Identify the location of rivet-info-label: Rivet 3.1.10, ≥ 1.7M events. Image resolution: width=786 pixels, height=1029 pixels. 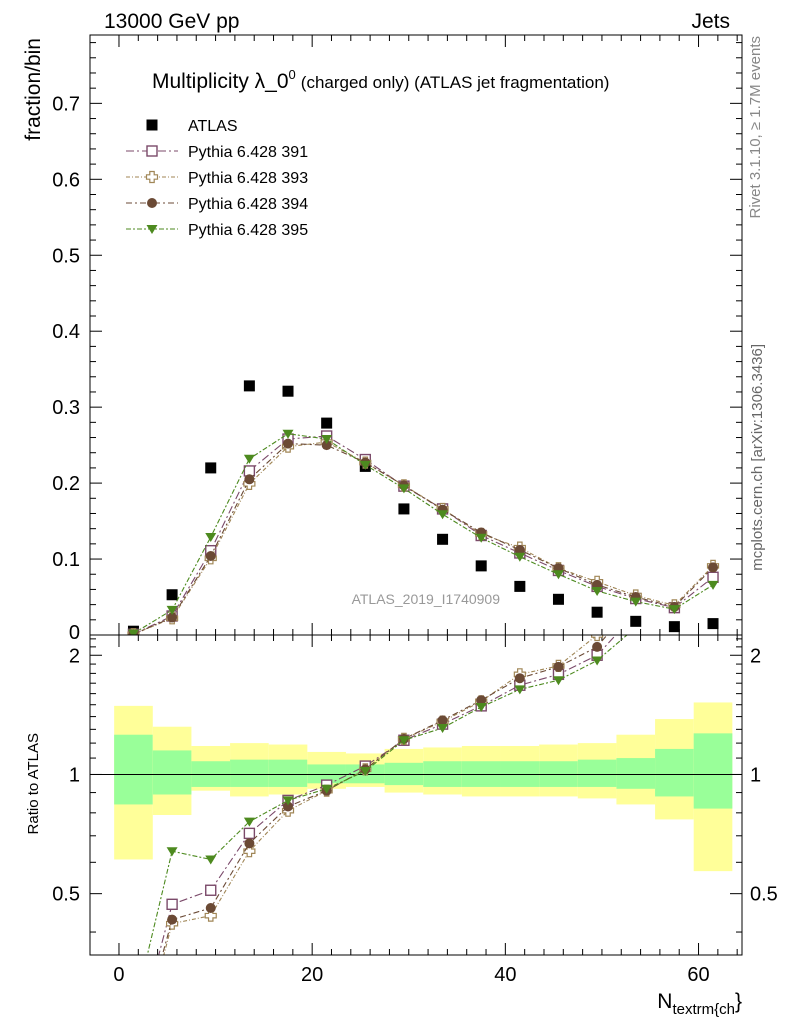
(755, 127).